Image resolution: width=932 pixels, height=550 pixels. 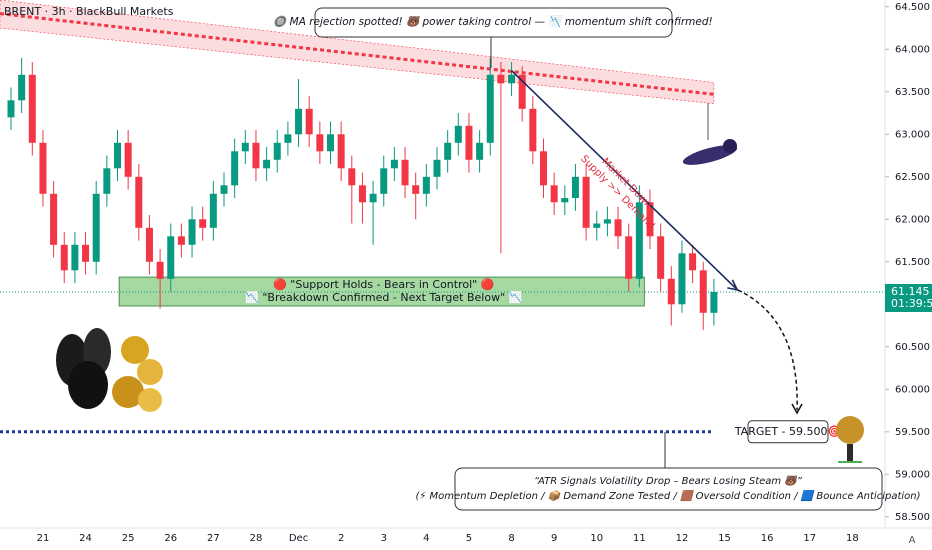 What do you see at coordinates (213, 538) in the screenshot?
I see `x-tick-label: 27` at bounding box center [213, 538].